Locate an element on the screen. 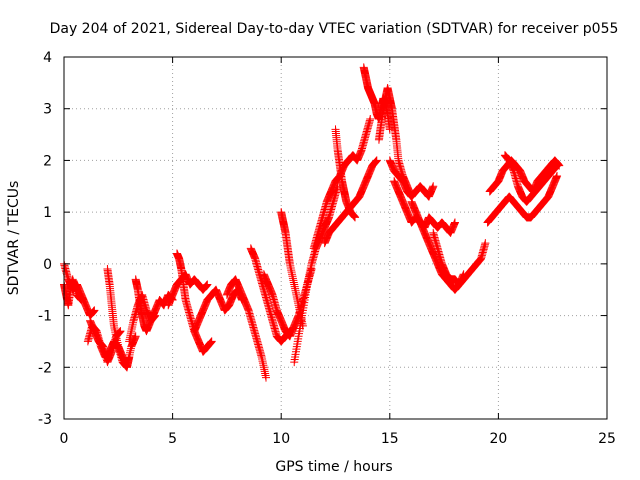 Image resolution: width=640 pixels, height=480 pixels. x-tick-label: 15 is located at coordinates (390, 439).